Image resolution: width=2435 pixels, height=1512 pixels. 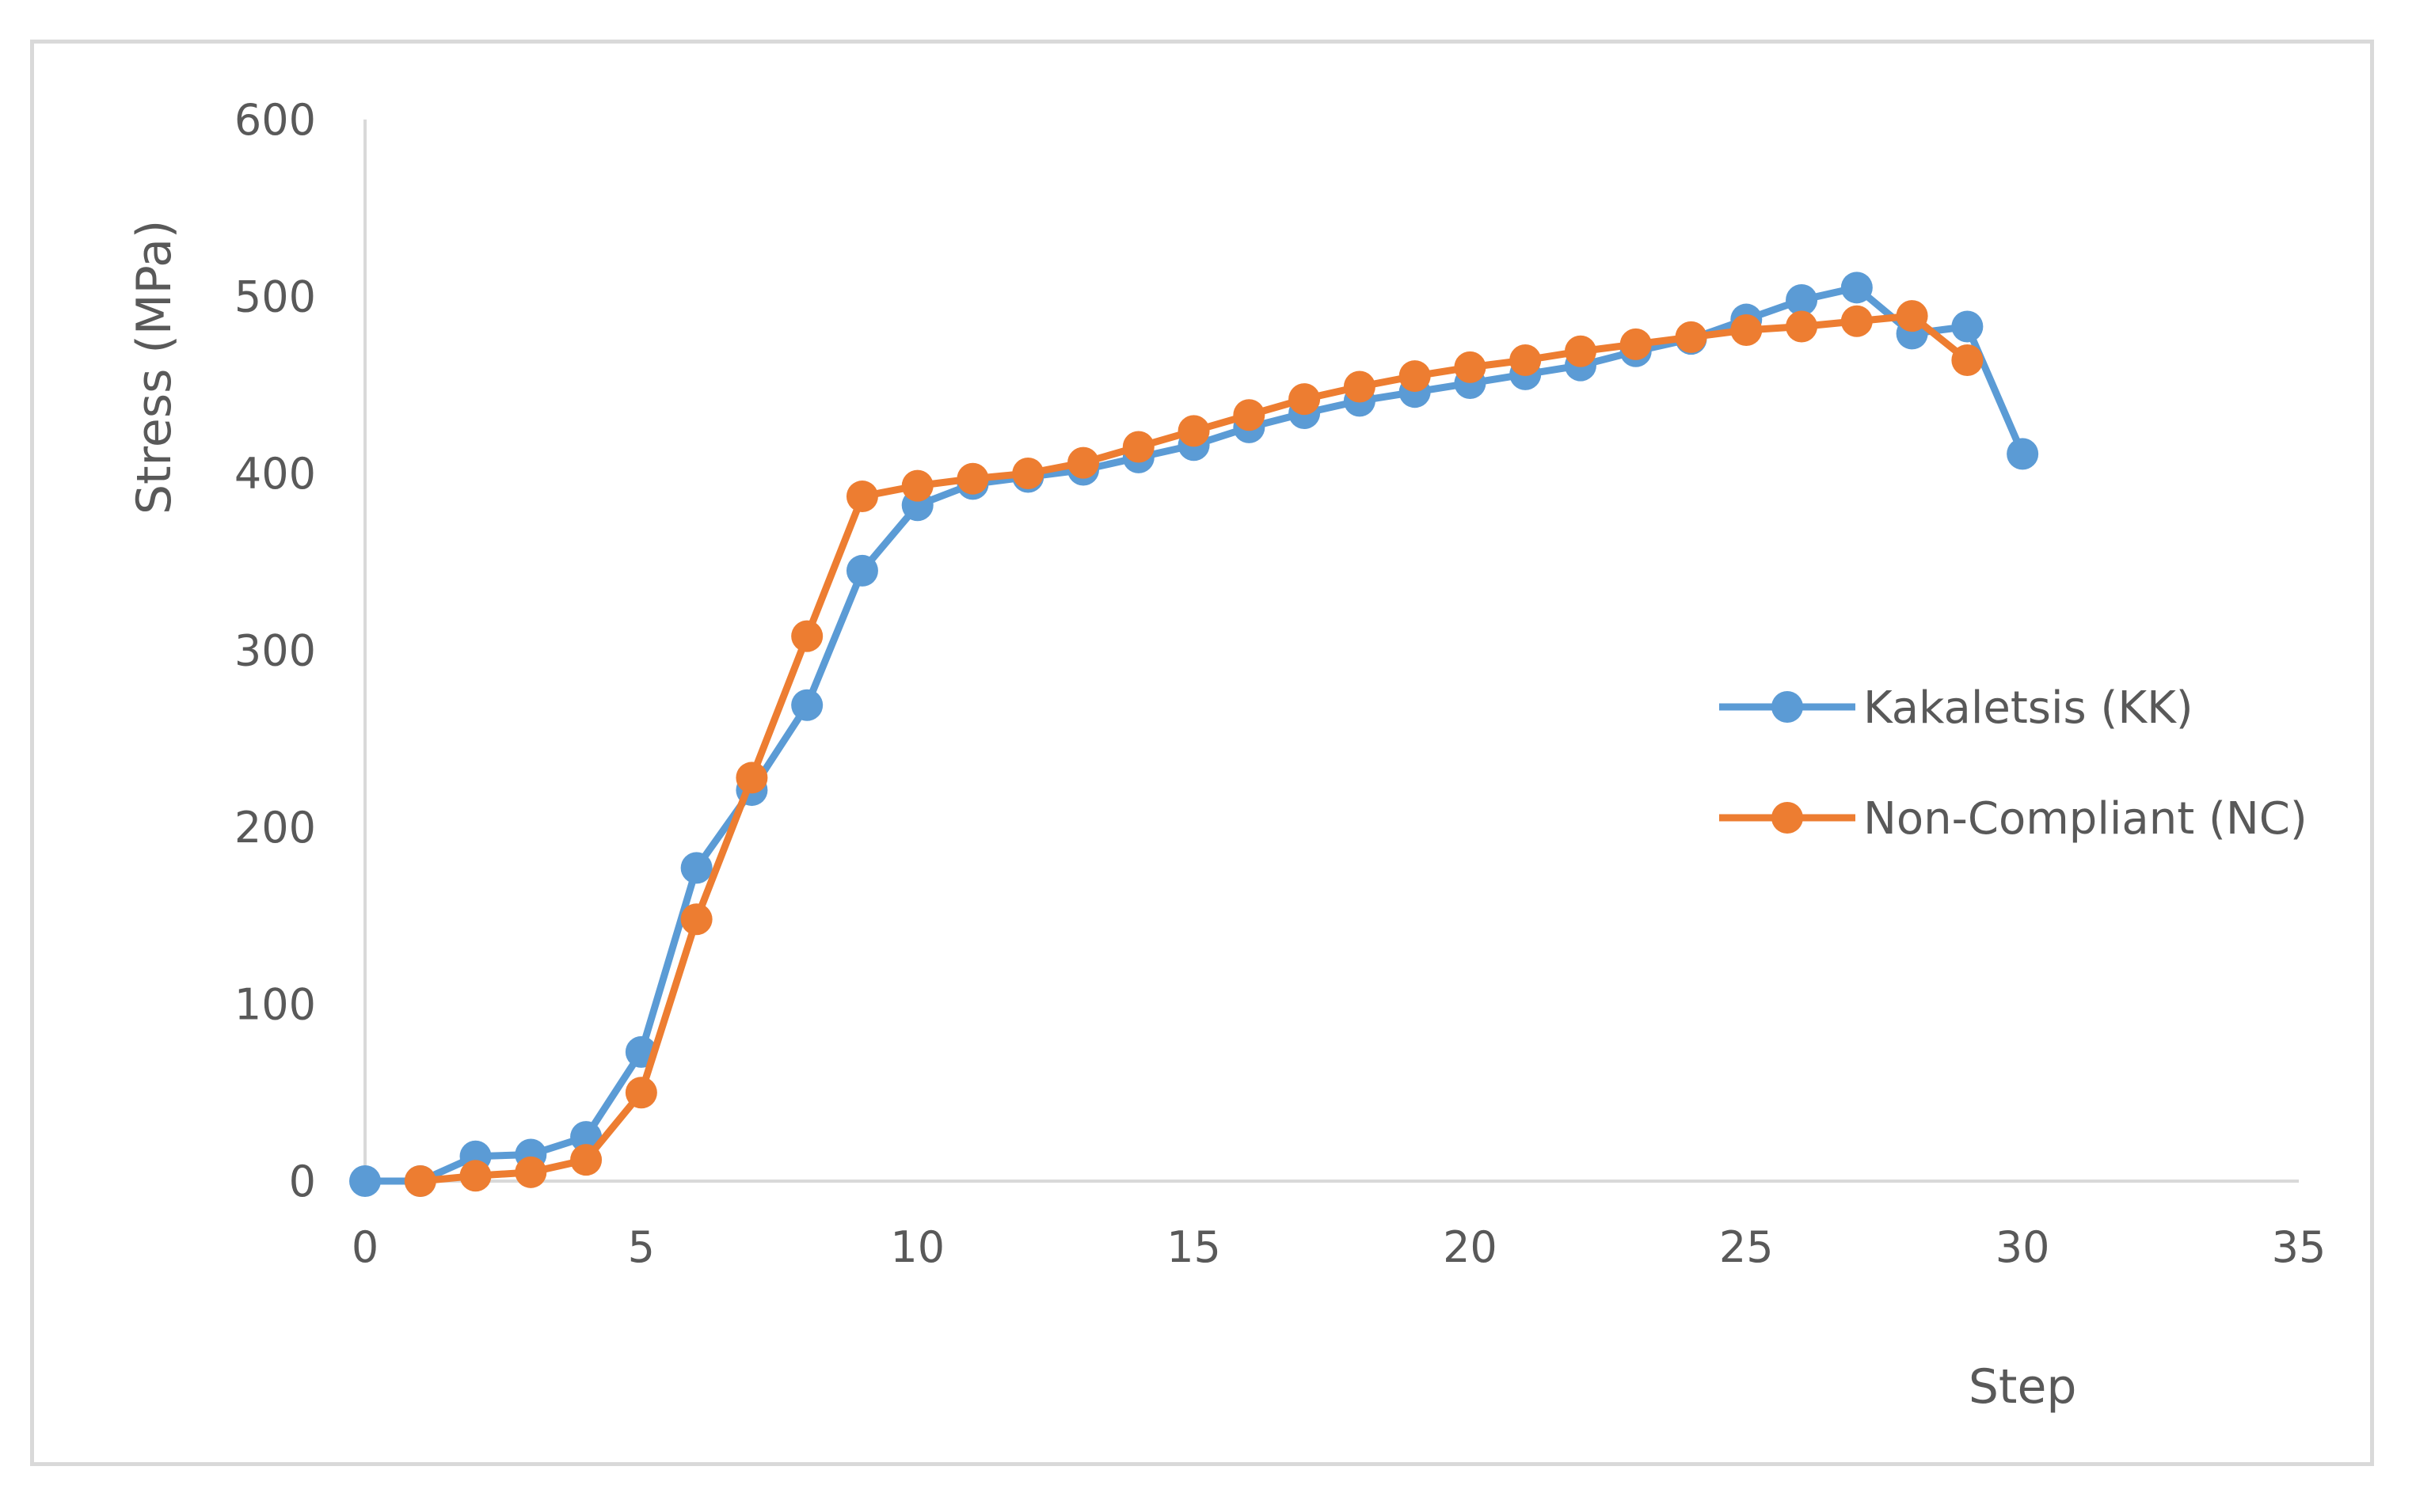 What do you see at coordinates (275, 120) in the screenshot?
I see `y-tick-label: 600` at bounding box center [275, 120].